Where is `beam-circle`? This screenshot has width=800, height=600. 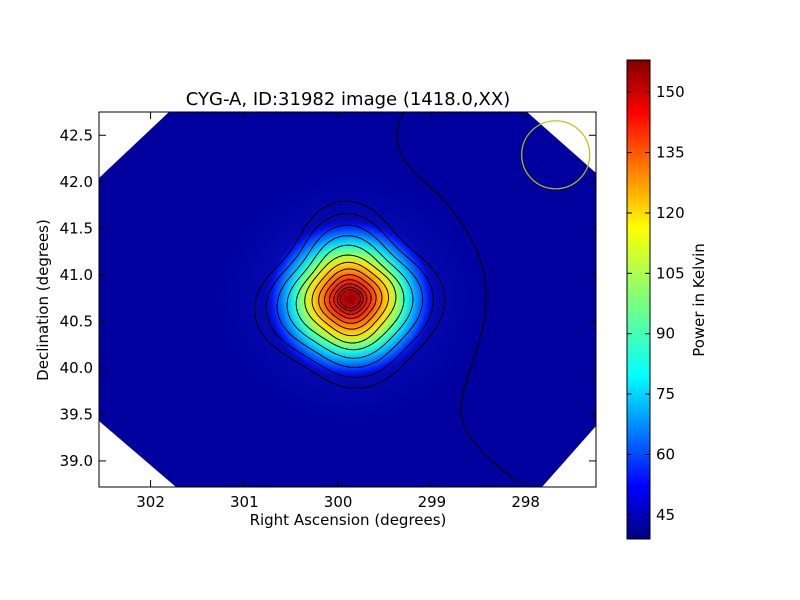 beam-circle is located at coordinates (556, 155).